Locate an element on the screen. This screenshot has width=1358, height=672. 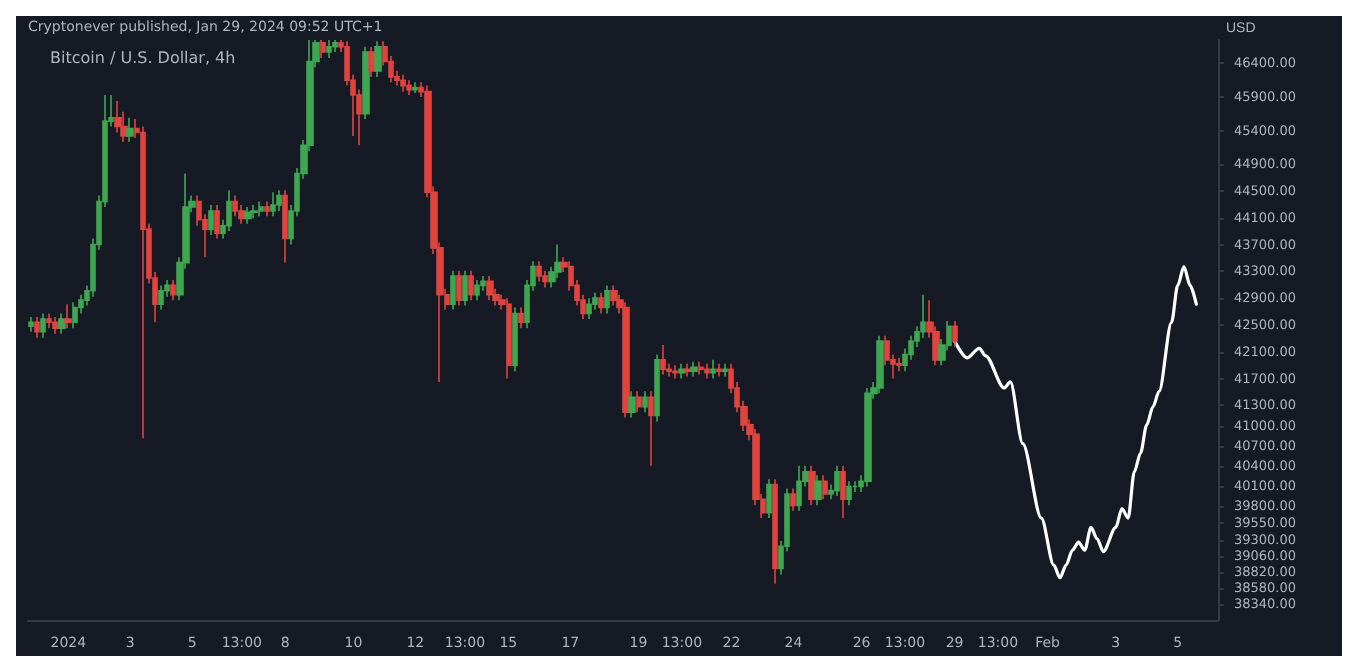
line-series is located at coordinates (1075, 422).